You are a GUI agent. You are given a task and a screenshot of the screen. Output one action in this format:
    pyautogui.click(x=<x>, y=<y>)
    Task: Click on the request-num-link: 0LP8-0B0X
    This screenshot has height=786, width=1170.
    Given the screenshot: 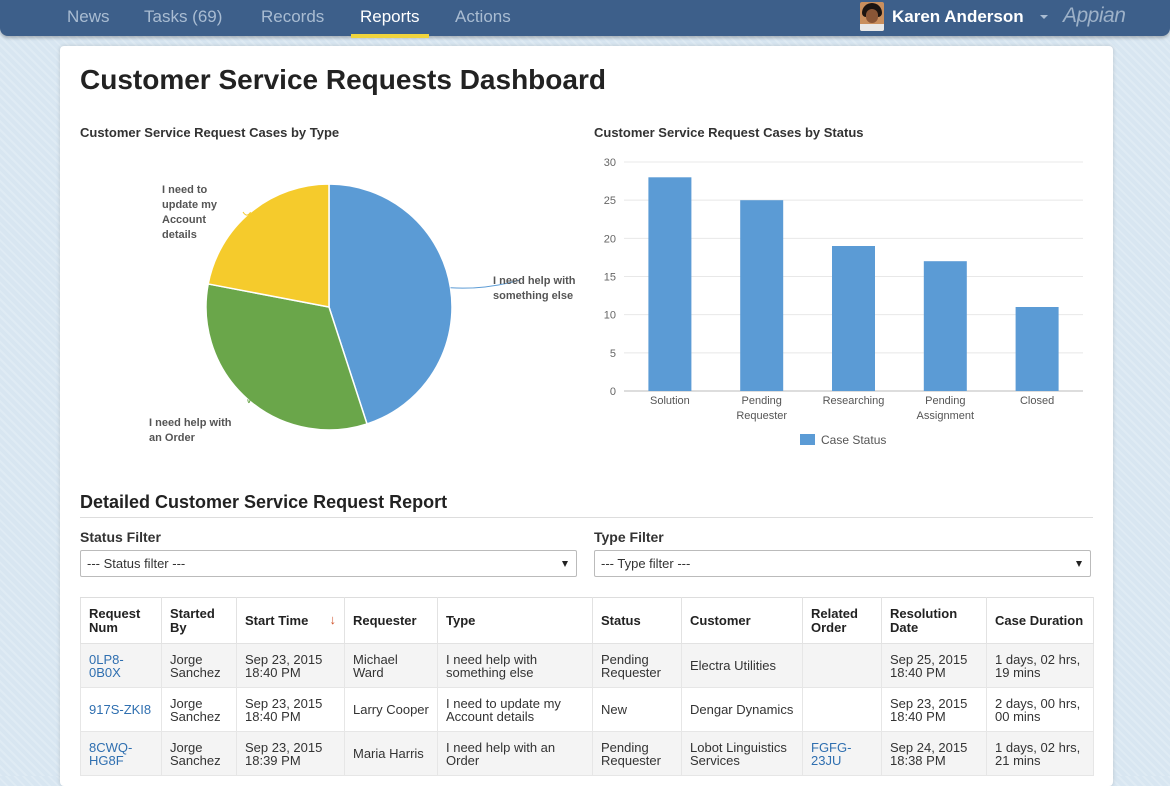 What is the action you would take?
    pyautogui.click(x=106, y=665)
    